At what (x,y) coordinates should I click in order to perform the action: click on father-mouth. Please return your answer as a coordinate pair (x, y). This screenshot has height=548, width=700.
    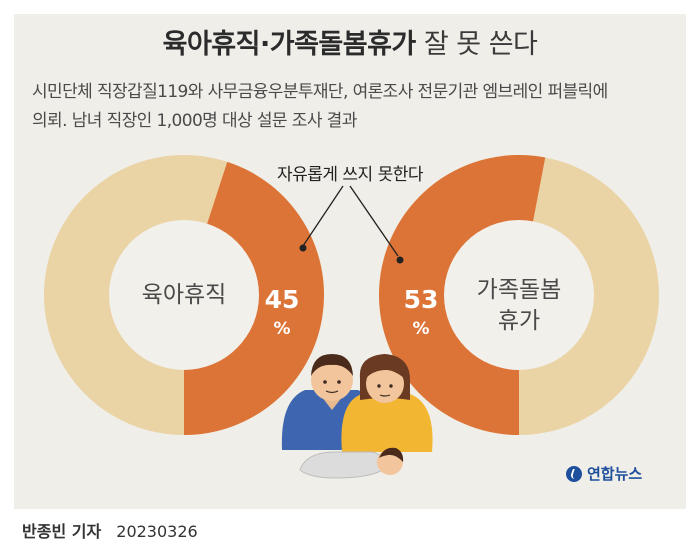
    Looking at the image, I should click on (332, 392).